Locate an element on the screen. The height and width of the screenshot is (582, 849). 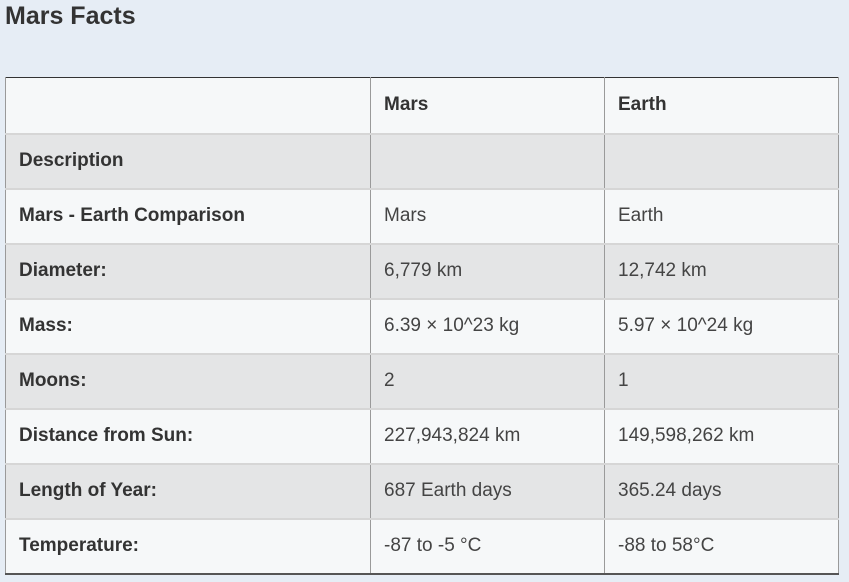
row-label: Mars - Earth Comparison is located at coordinates (188, 215).